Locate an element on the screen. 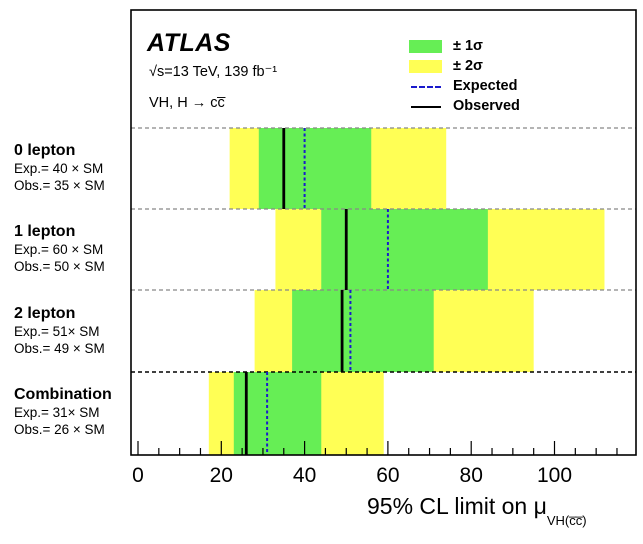 Image resolution: width=643 pixels, height=544 pixels. expected-limit-text: Exp.= 60 × SM is located at coordinates (59, 249).